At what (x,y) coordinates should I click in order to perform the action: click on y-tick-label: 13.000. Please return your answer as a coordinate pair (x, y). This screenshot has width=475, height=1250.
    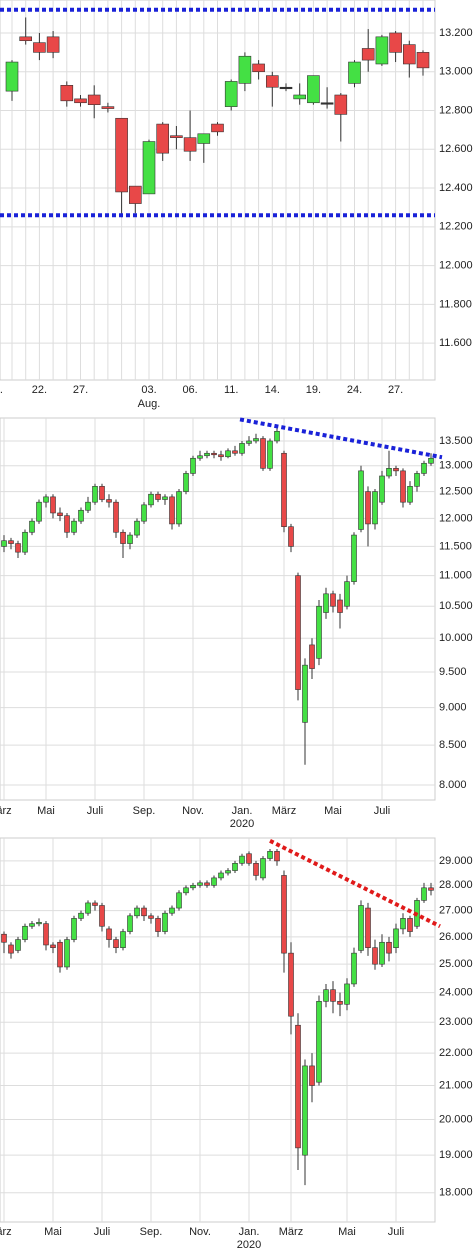
    Looking at the image, I should click on (456, 72).